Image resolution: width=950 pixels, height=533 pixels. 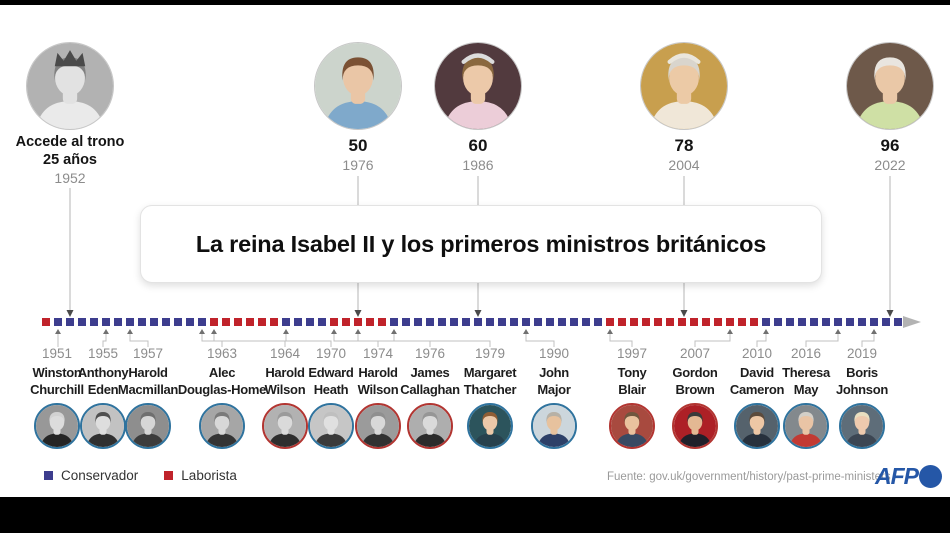 What do you see at coordinates (862, 353) in the screenshot?
I see `pm-start-year: 2019` at bounding box center [862, 353].